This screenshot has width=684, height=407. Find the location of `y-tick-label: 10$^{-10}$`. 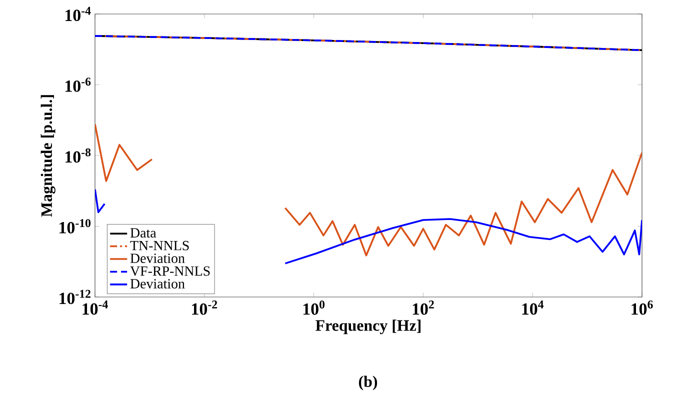

y-tick-label: 10$^{-10}$ is located at coordinates (75, 226).